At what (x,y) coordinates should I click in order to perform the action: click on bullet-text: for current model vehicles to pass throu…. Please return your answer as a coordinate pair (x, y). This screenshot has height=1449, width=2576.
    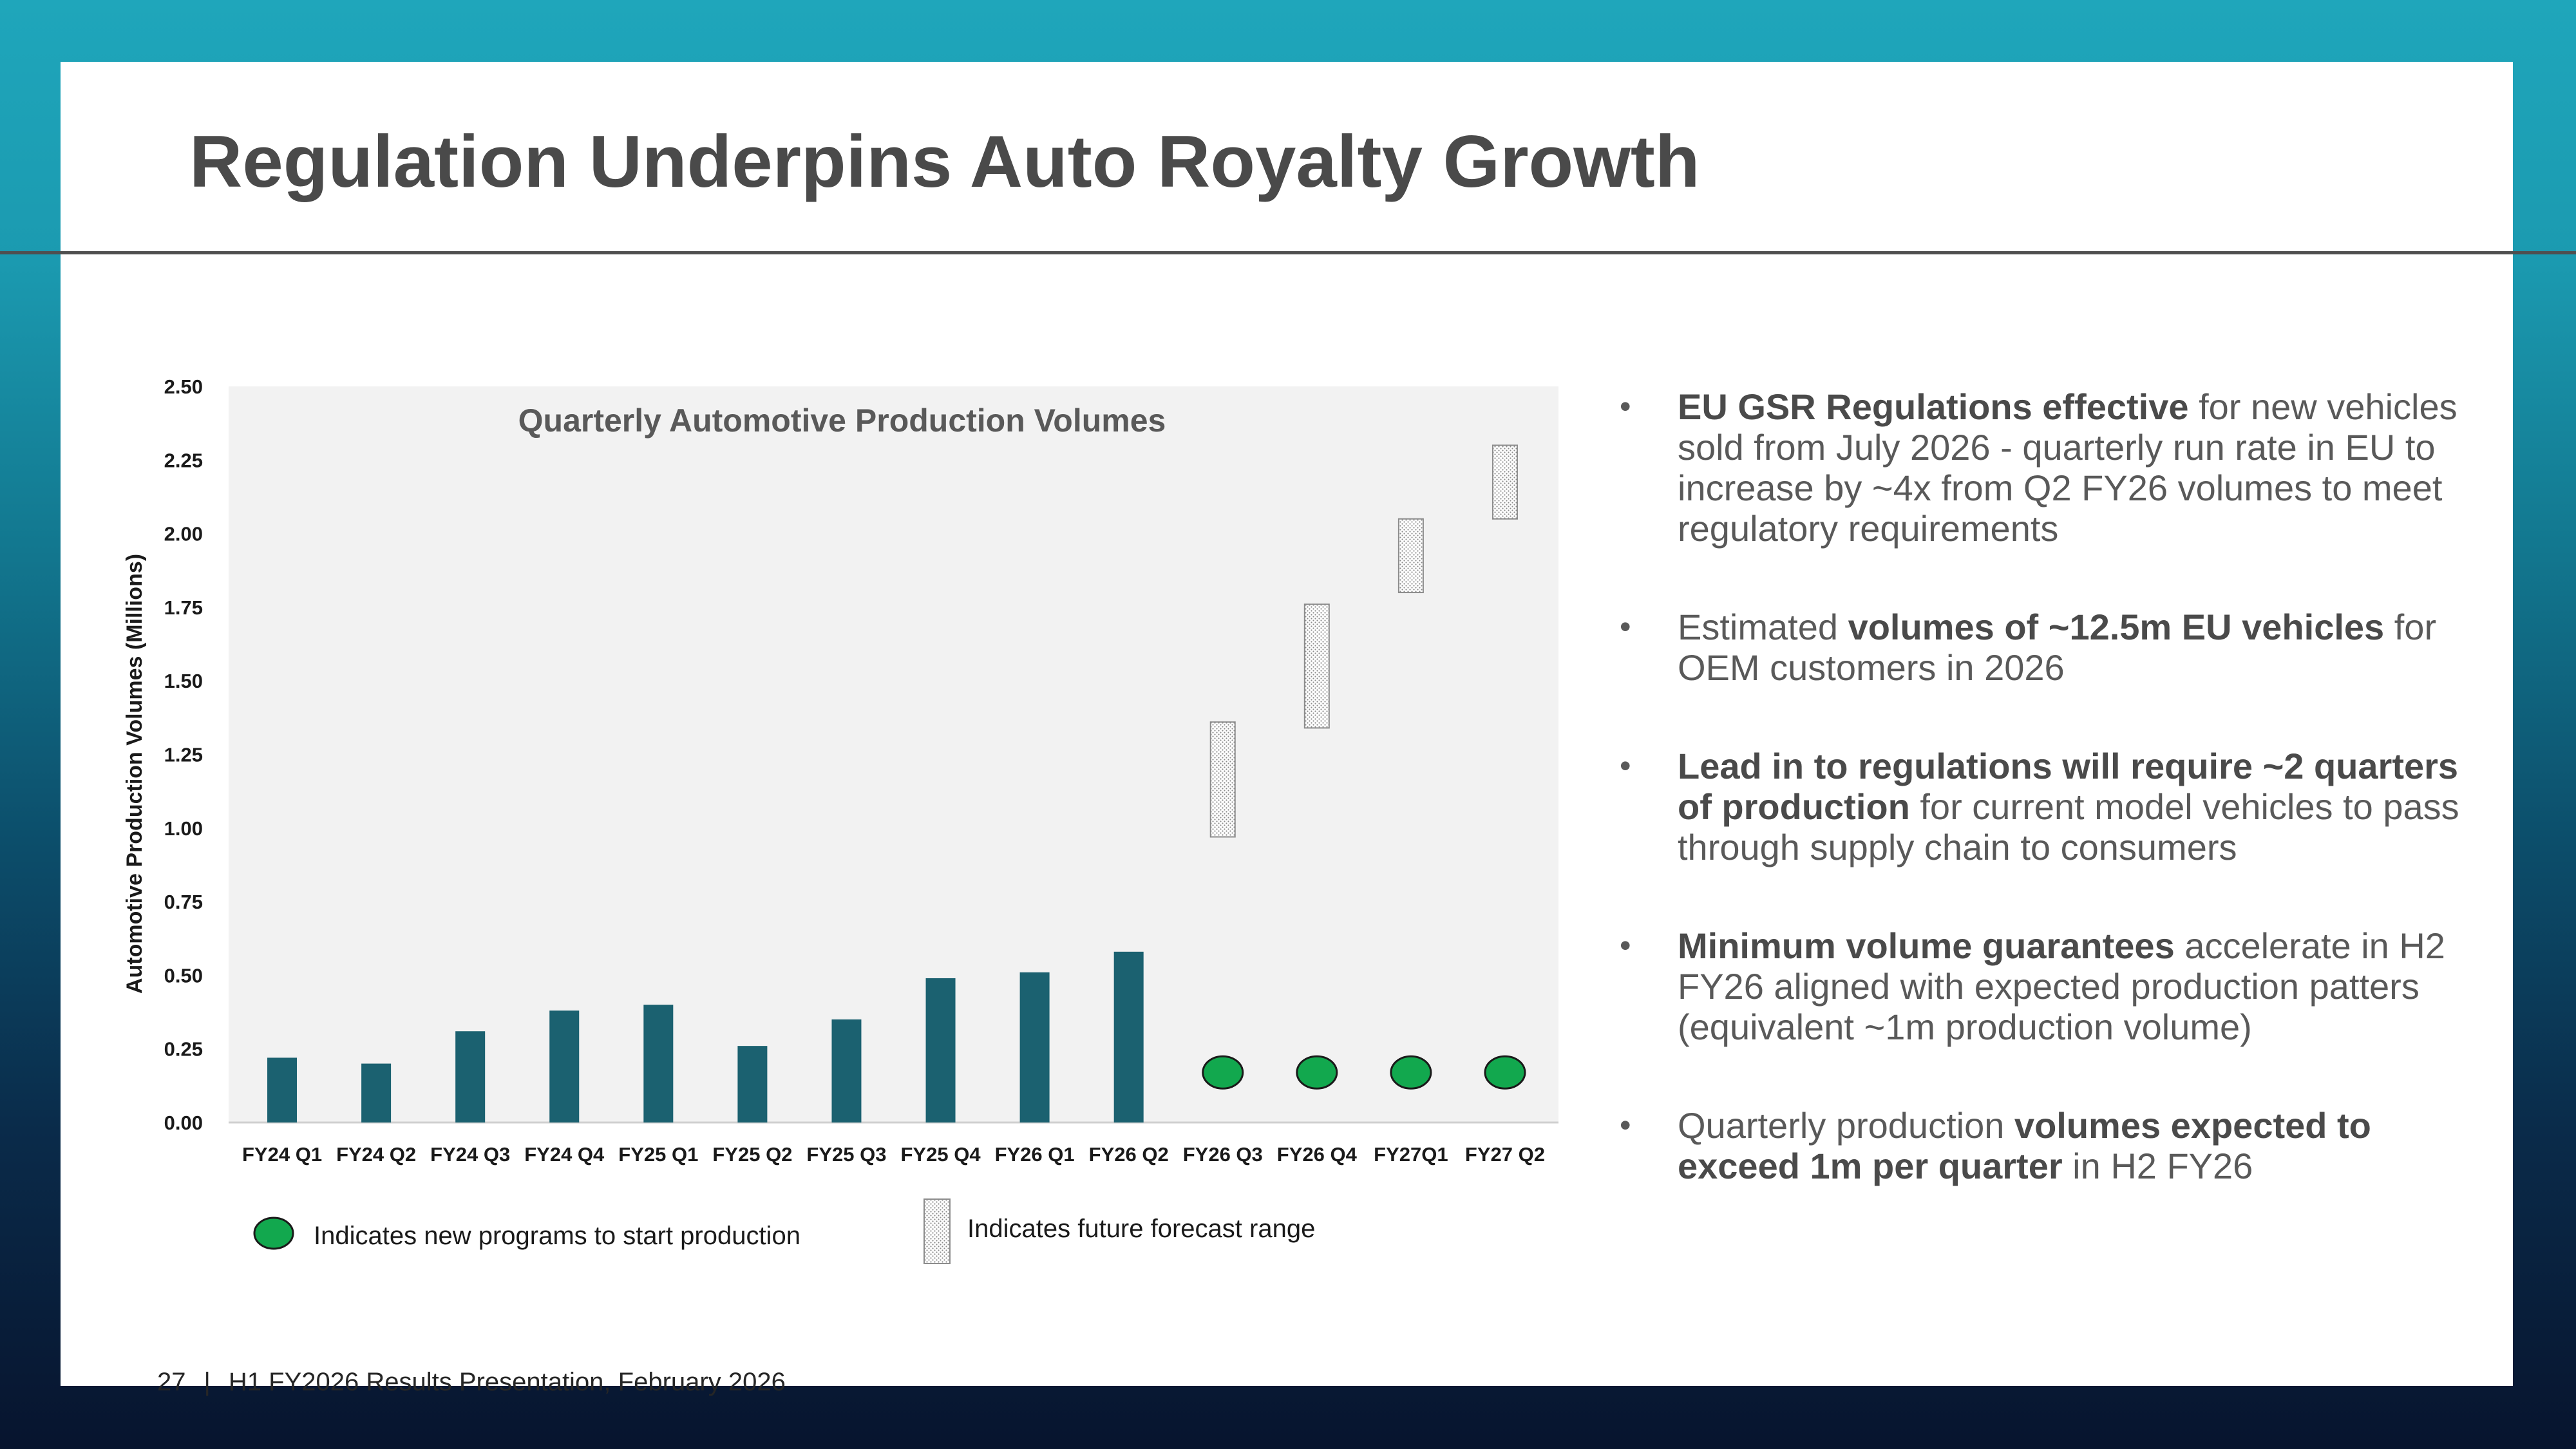
    Looking at the image, I should click on (2068, 826).